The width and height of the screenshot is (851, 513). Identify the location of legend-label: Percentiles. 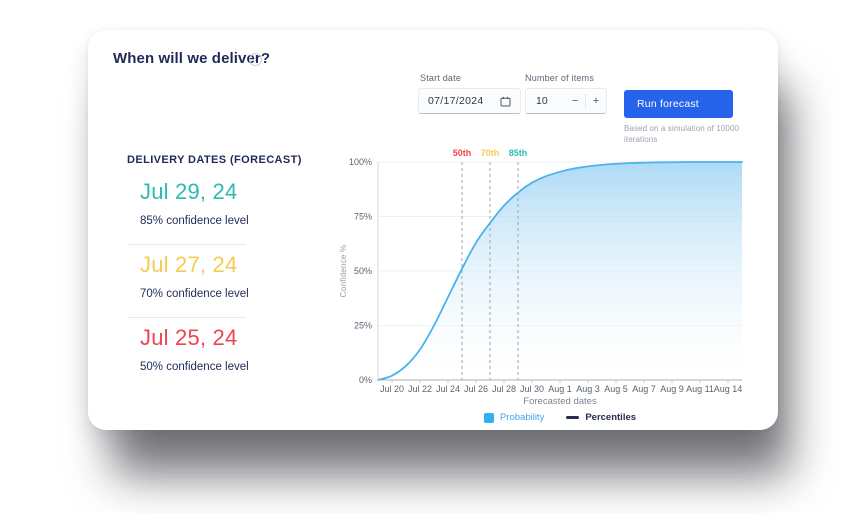
(611, 417).